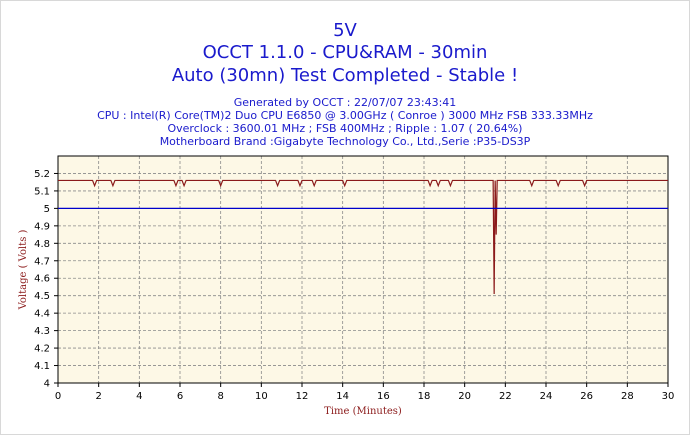 The image size is (690, 435). I want to click on y-tick-label: 4, so click(47, 384).